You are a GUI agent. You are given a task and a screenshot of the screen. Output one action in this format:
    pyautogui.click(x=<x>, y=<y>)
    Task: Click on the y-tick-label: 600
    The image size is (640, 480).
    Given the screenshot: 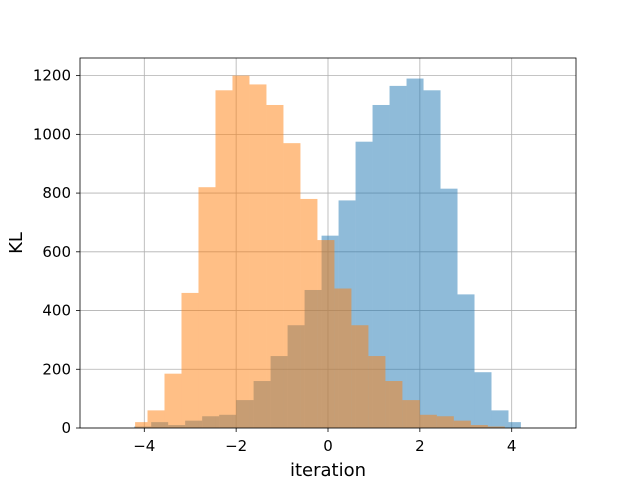 What is the action you would take?
    pyautogui.click(x=56, y=252)
    